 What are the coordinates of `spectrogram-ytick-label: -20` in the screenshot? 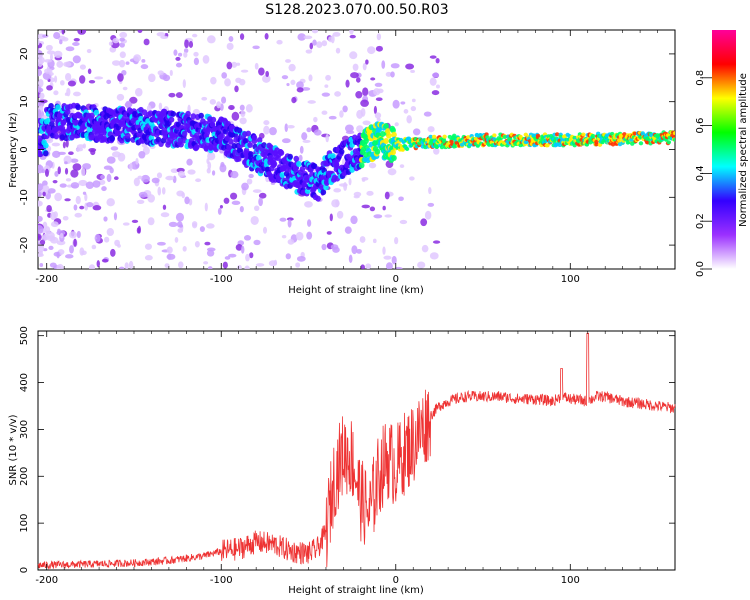 It's located at (24, 245).